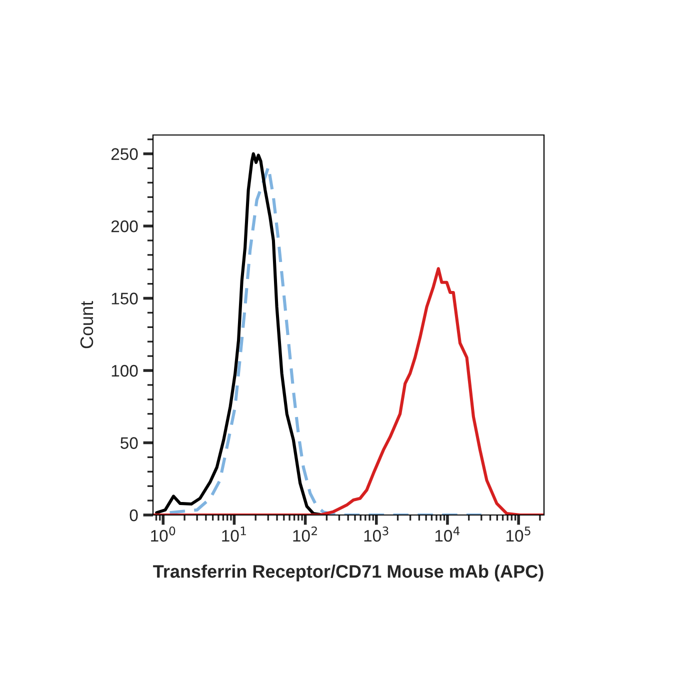 Image resolution: width=700 pixels, height=700 pixels. What do you see at coordinates (518, 534) in the screenshot?
I see `x-tick-label: 10$^{5}$` at bounding box center [518, 534].